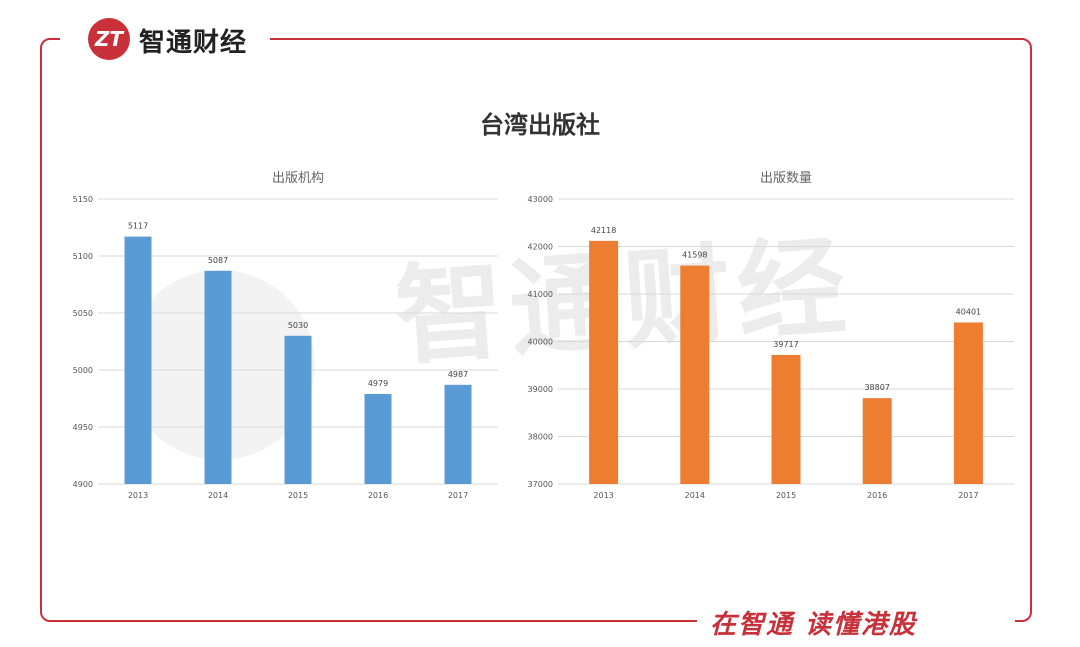  I want to click on chart1-xtick-2017: 2017, so click(458, 495).